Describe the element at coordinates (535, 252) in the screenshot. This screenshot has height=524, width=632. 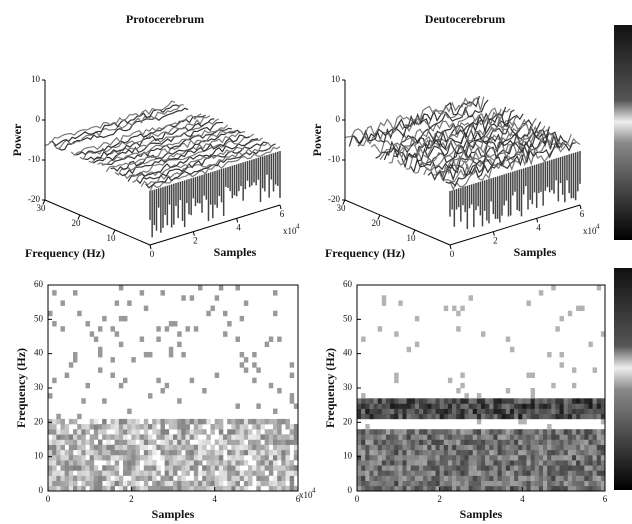
I see `x-axis-label: Samples` at that location.